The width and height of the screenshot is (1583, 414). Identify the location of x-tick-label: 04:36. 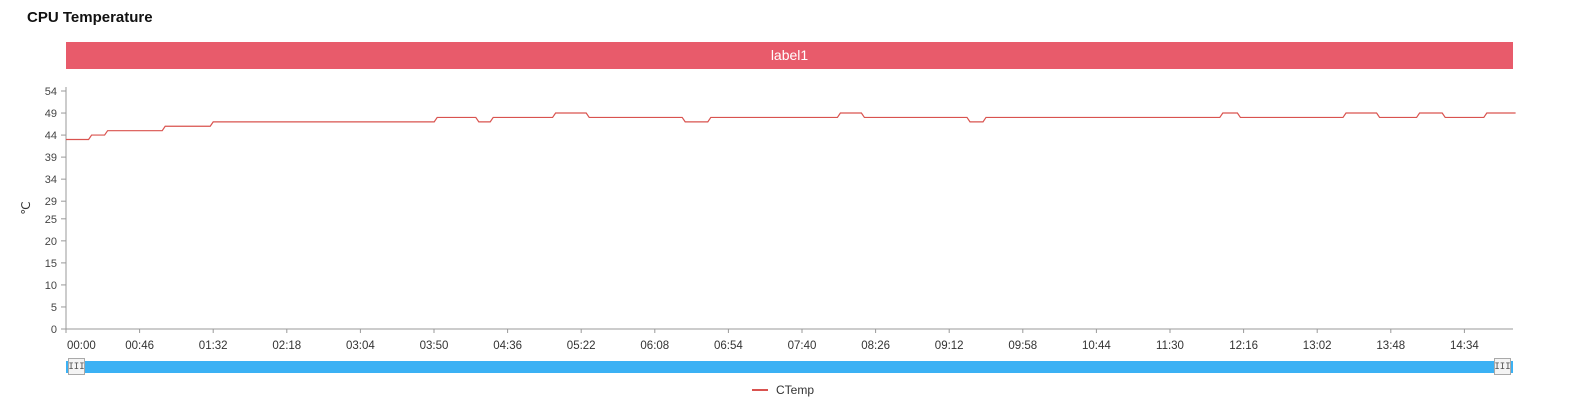
(507, 346).